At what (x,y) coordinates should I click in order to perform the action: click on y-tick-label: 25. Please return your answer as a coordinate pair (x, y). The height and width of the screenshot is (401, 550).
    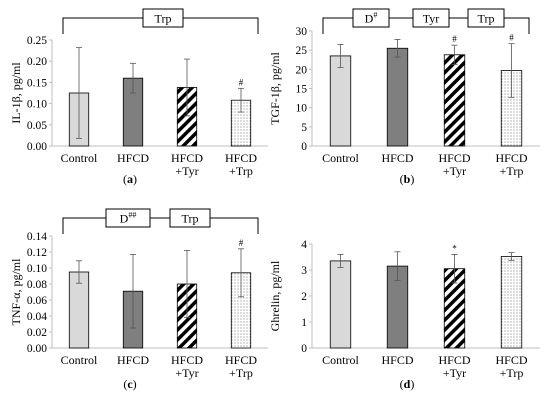
    Looking at the image, I should click on (302, 51).